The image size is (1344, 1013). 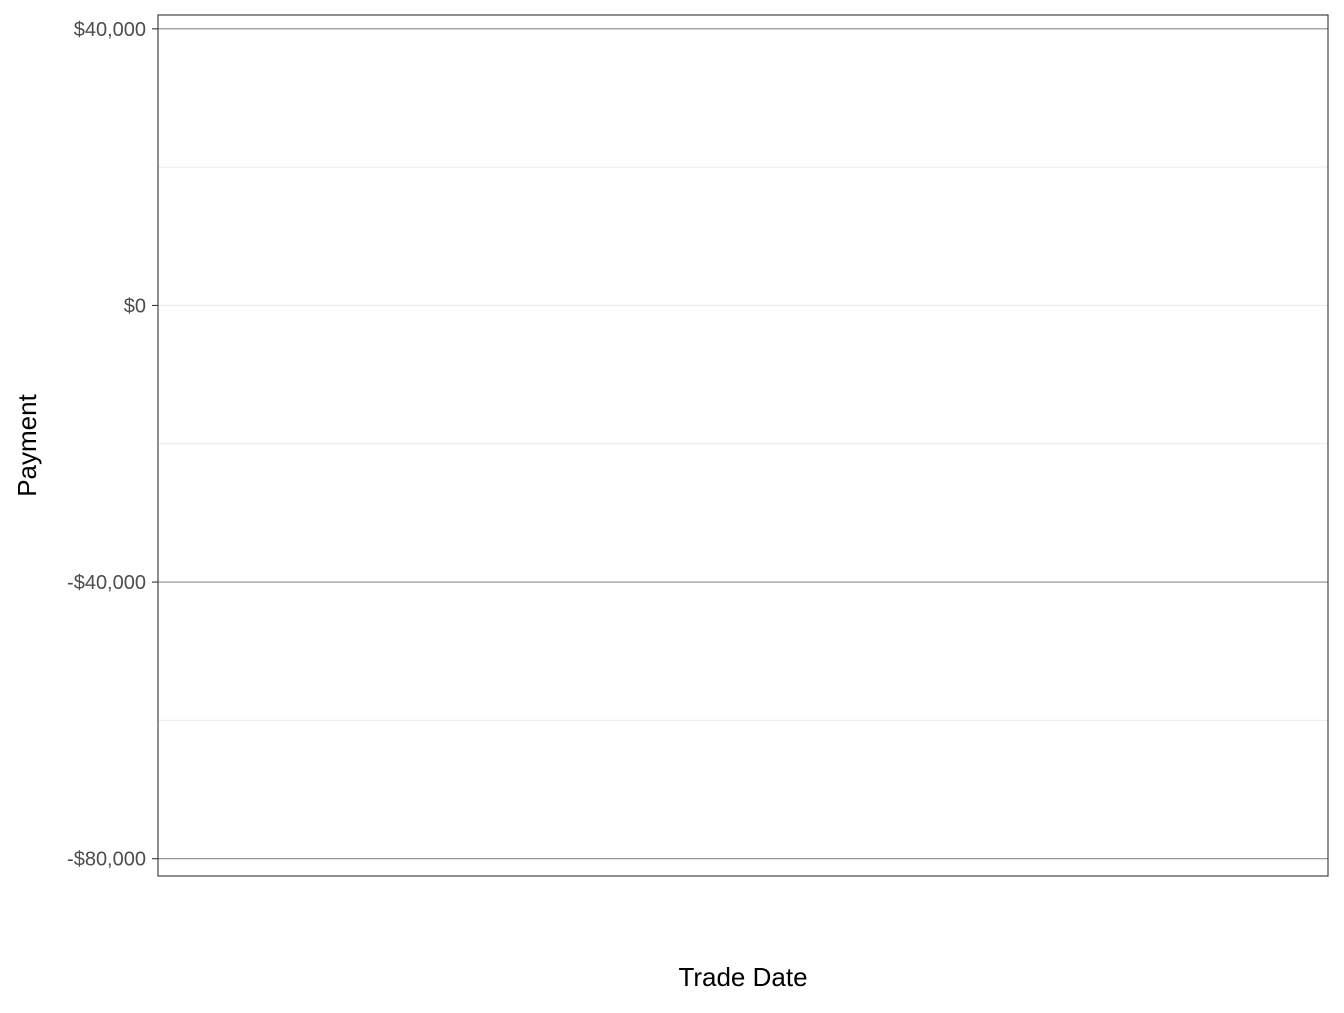 What do you see at coordinates (106, 583) in the screenshot?
I see `y-tick-label: -$40,000` at bounding box center [106, 583].